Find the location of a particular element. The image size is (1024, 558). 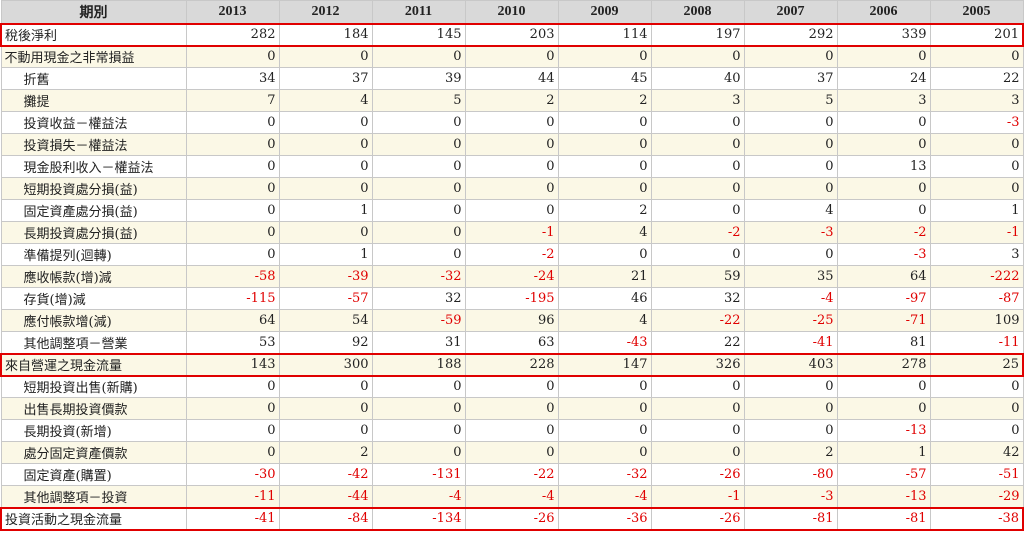

row-label: 稅後淨利 is located at coordinates (93, 34).